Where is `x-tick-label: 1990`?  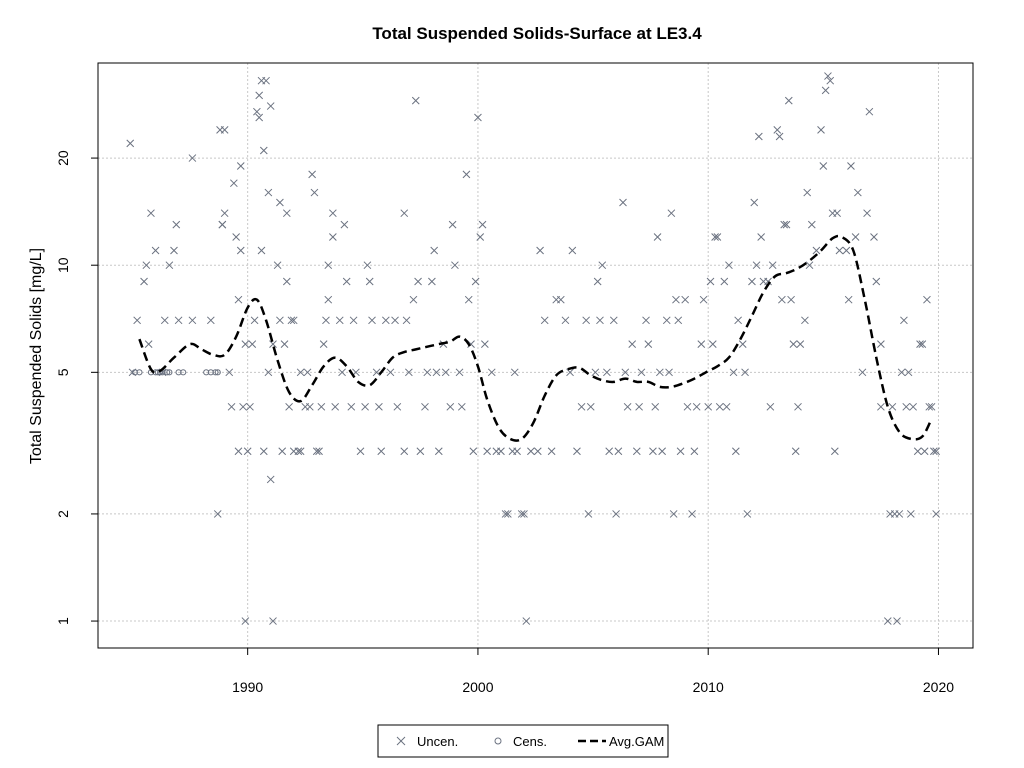
x-tick-label: 1990 is located at coordinates (247, 687).